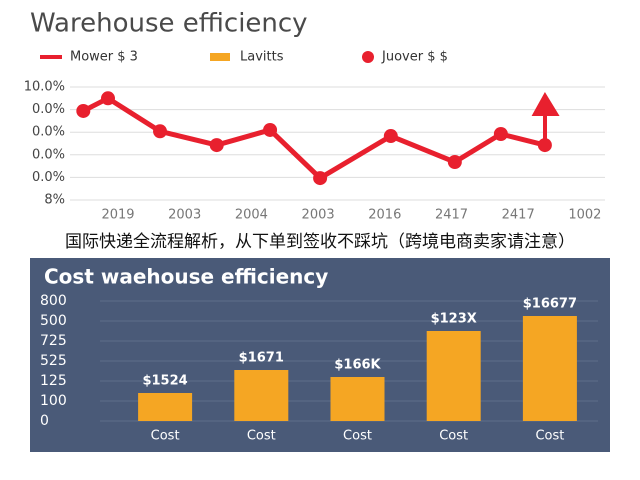 The image size is (640, 480). Describe the element at coordinates (357, 365) in the screenshot. I see `value-label: $166K` at that location.